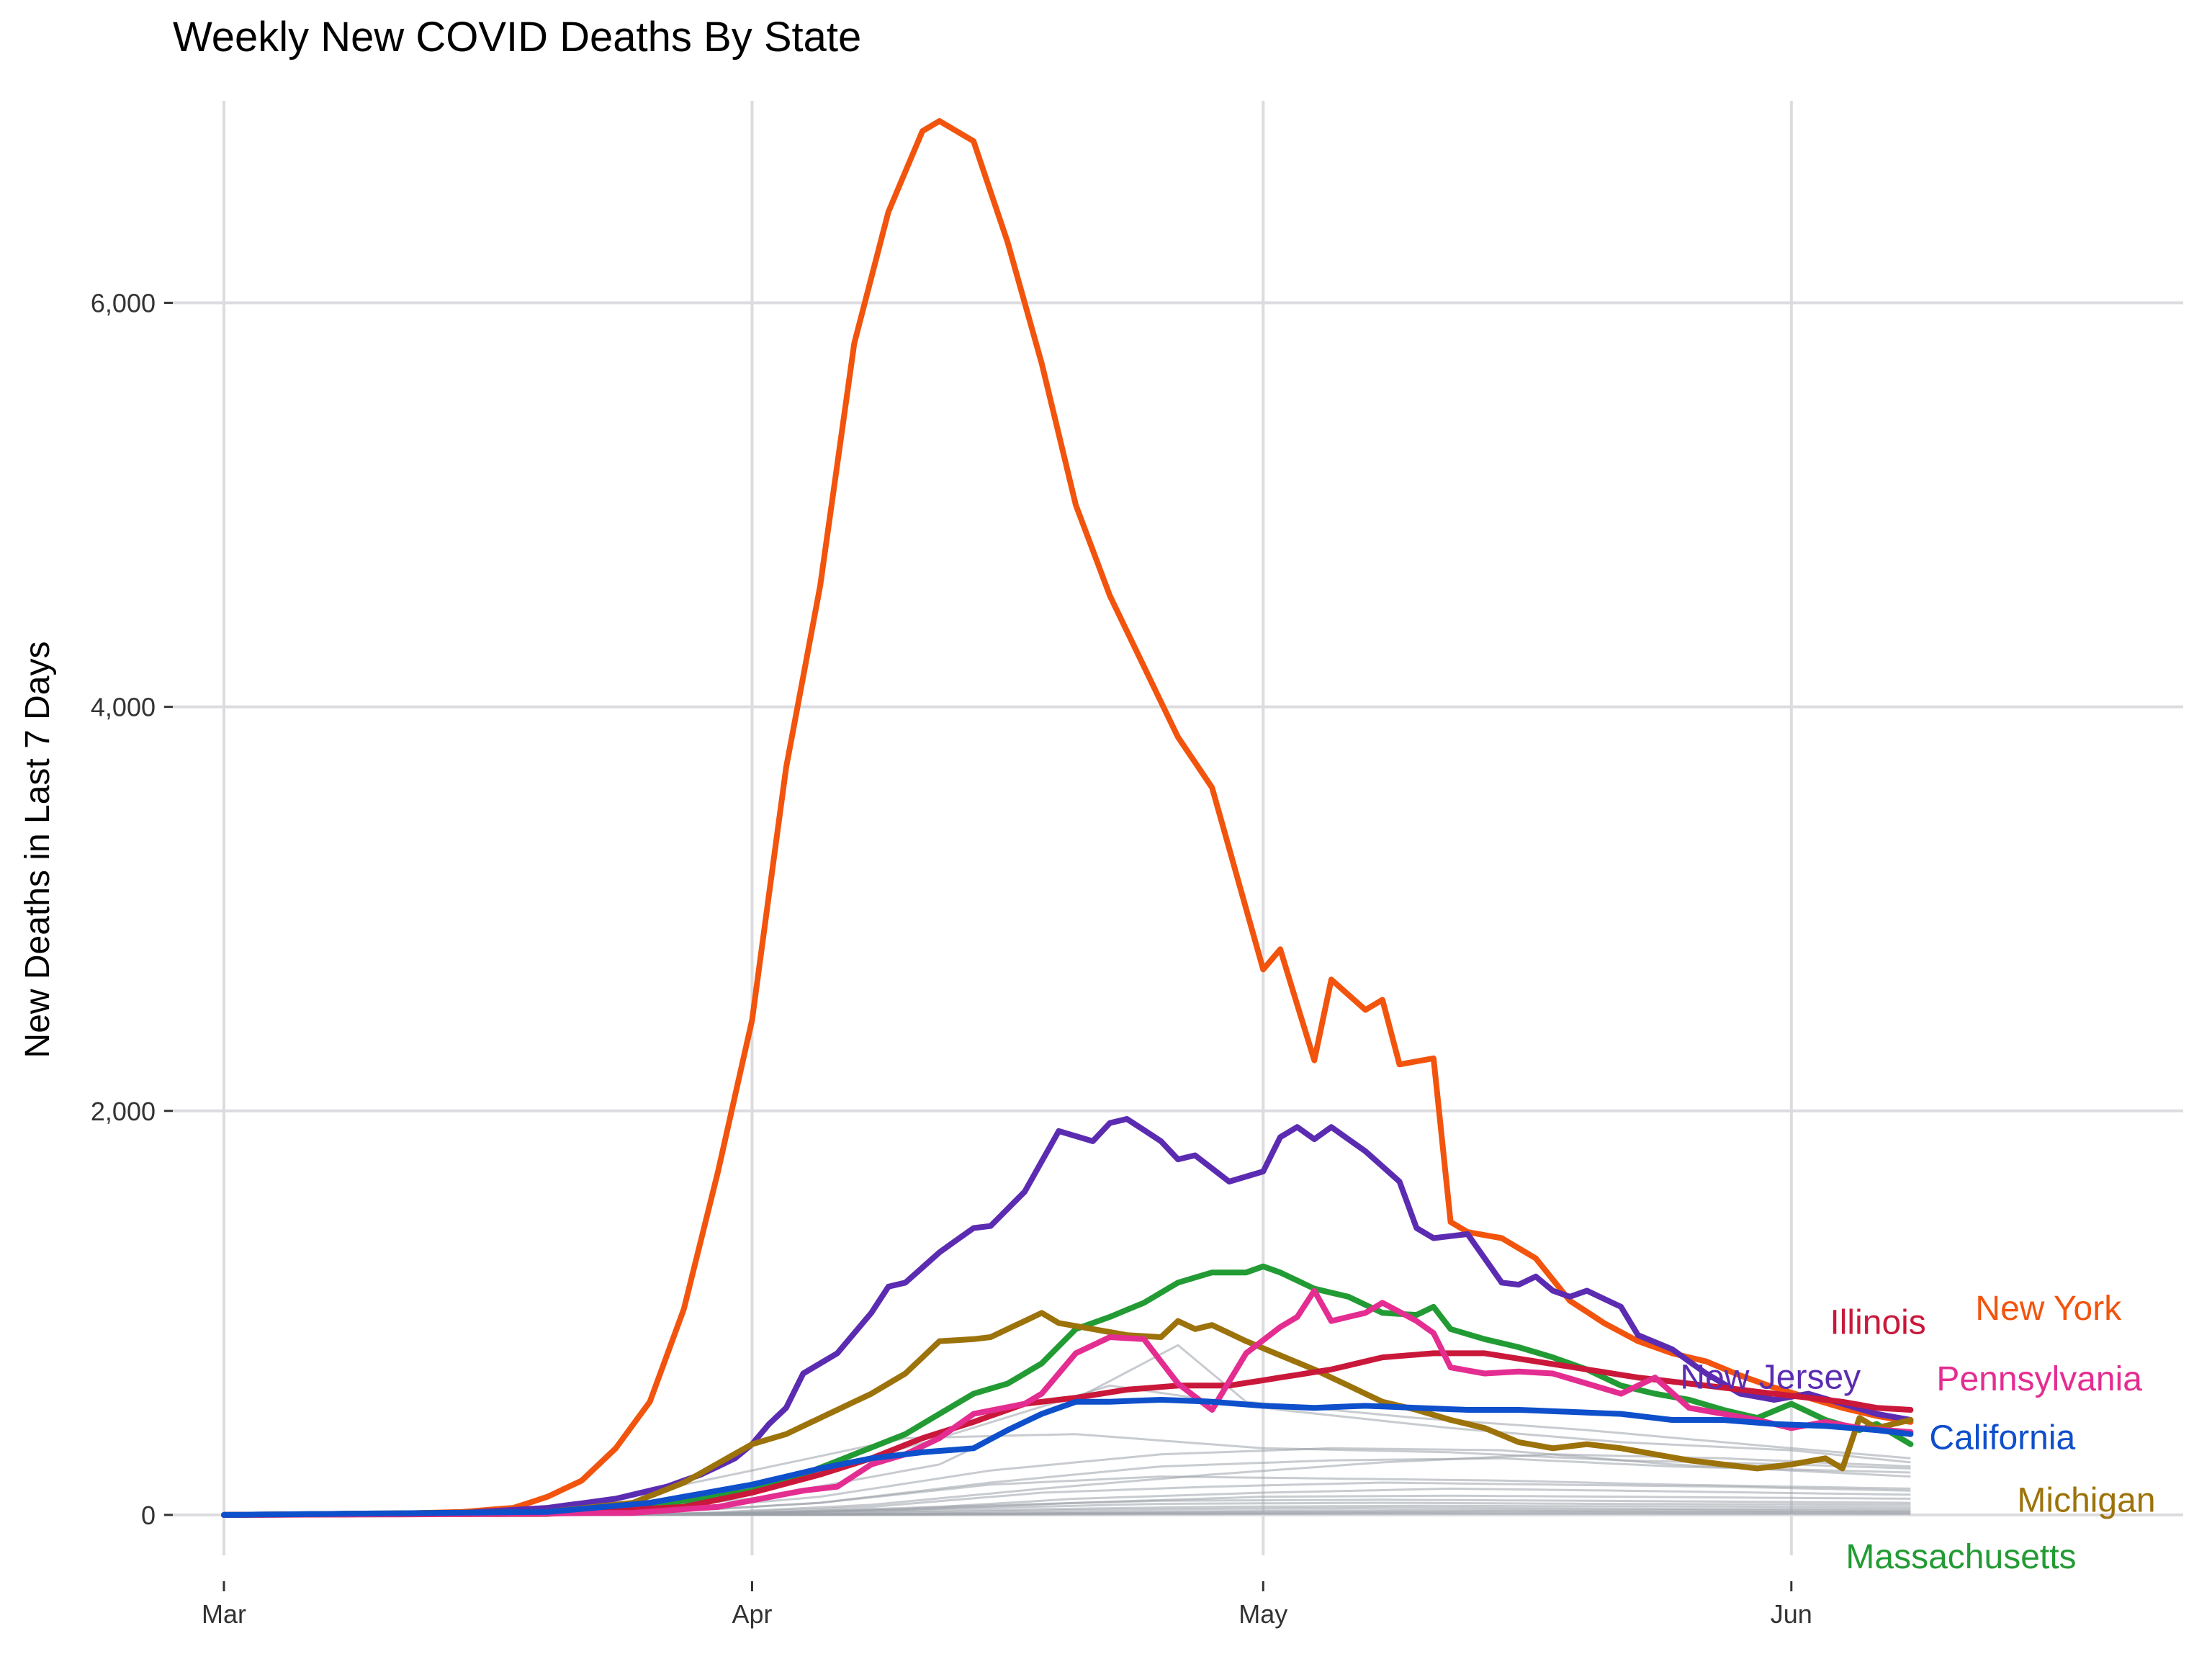 This screenshot has height=1659, width=2212. What do you see at coordinates (123, 303) in the screenshot?
I see `y-tick-label: 6,000` at bounding box center [123, 303].